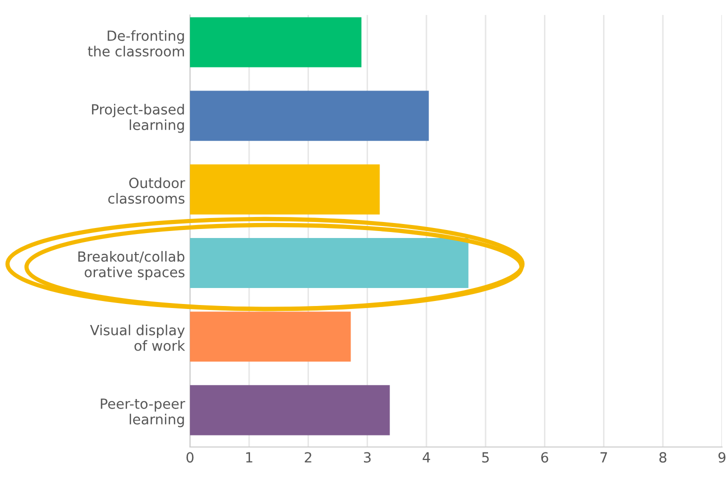 Image resolution: width=727 pixels, height=478 pixels. What do you see at coordinates (544, 457) in the screenshot?
I see `x-tick-label: 6` at bounding box center [544, 457].